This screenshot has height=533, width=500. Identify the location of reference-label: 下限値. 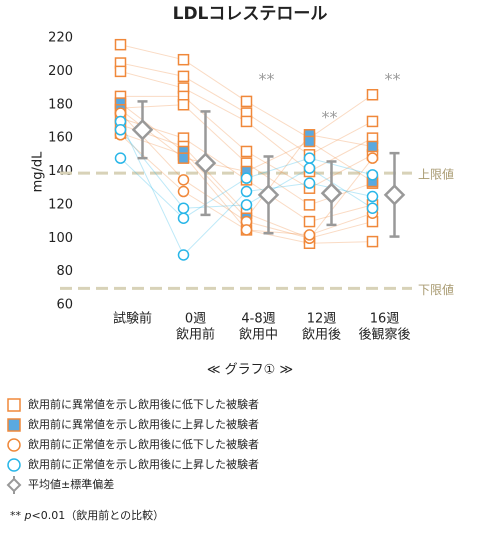
(436, 289).